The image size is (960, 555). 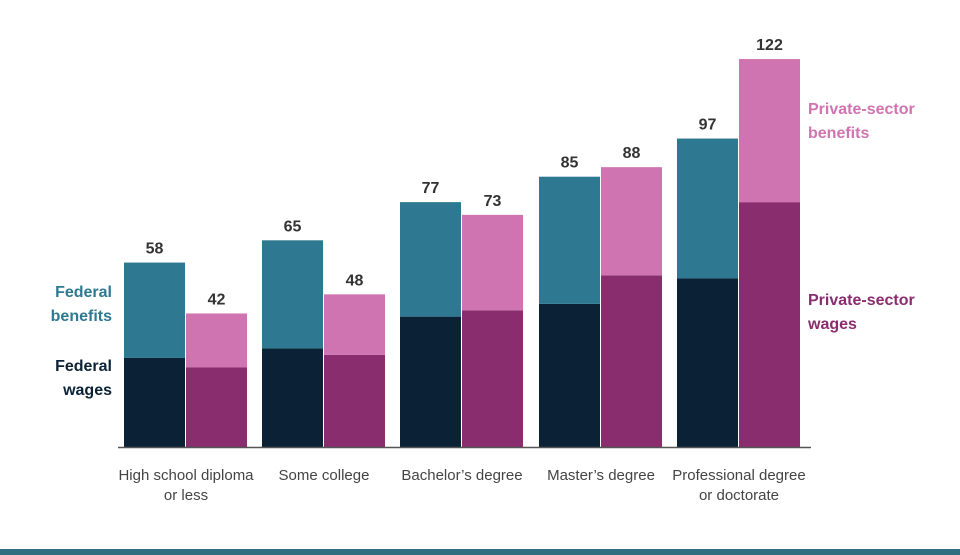 What do you see at coordinates (461, 475) in the screenshot?
I see `category-label-2-line-0: Bachelor’s degree` at bounding box center [461, 475].